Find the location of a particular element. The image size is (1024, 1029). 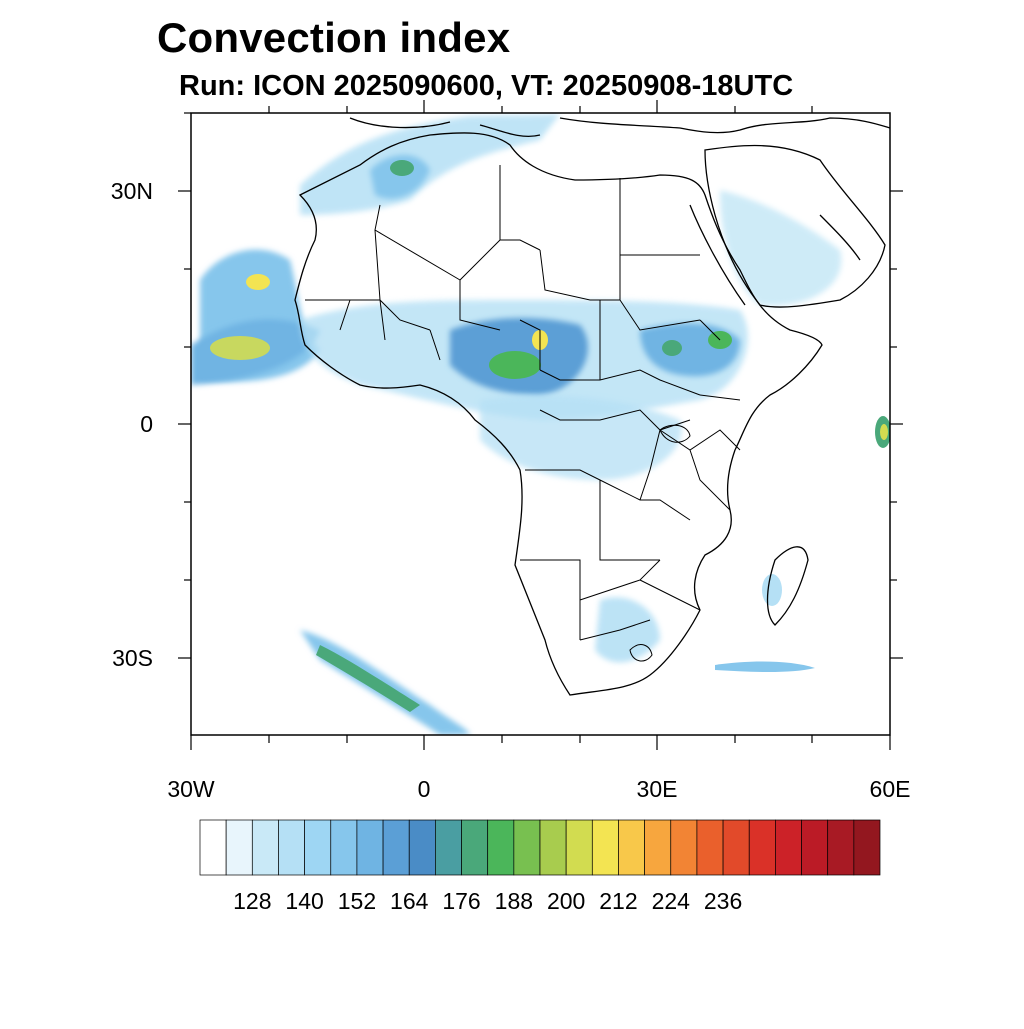

lon-label-60e: 60E is located at coordinates (890, 789).